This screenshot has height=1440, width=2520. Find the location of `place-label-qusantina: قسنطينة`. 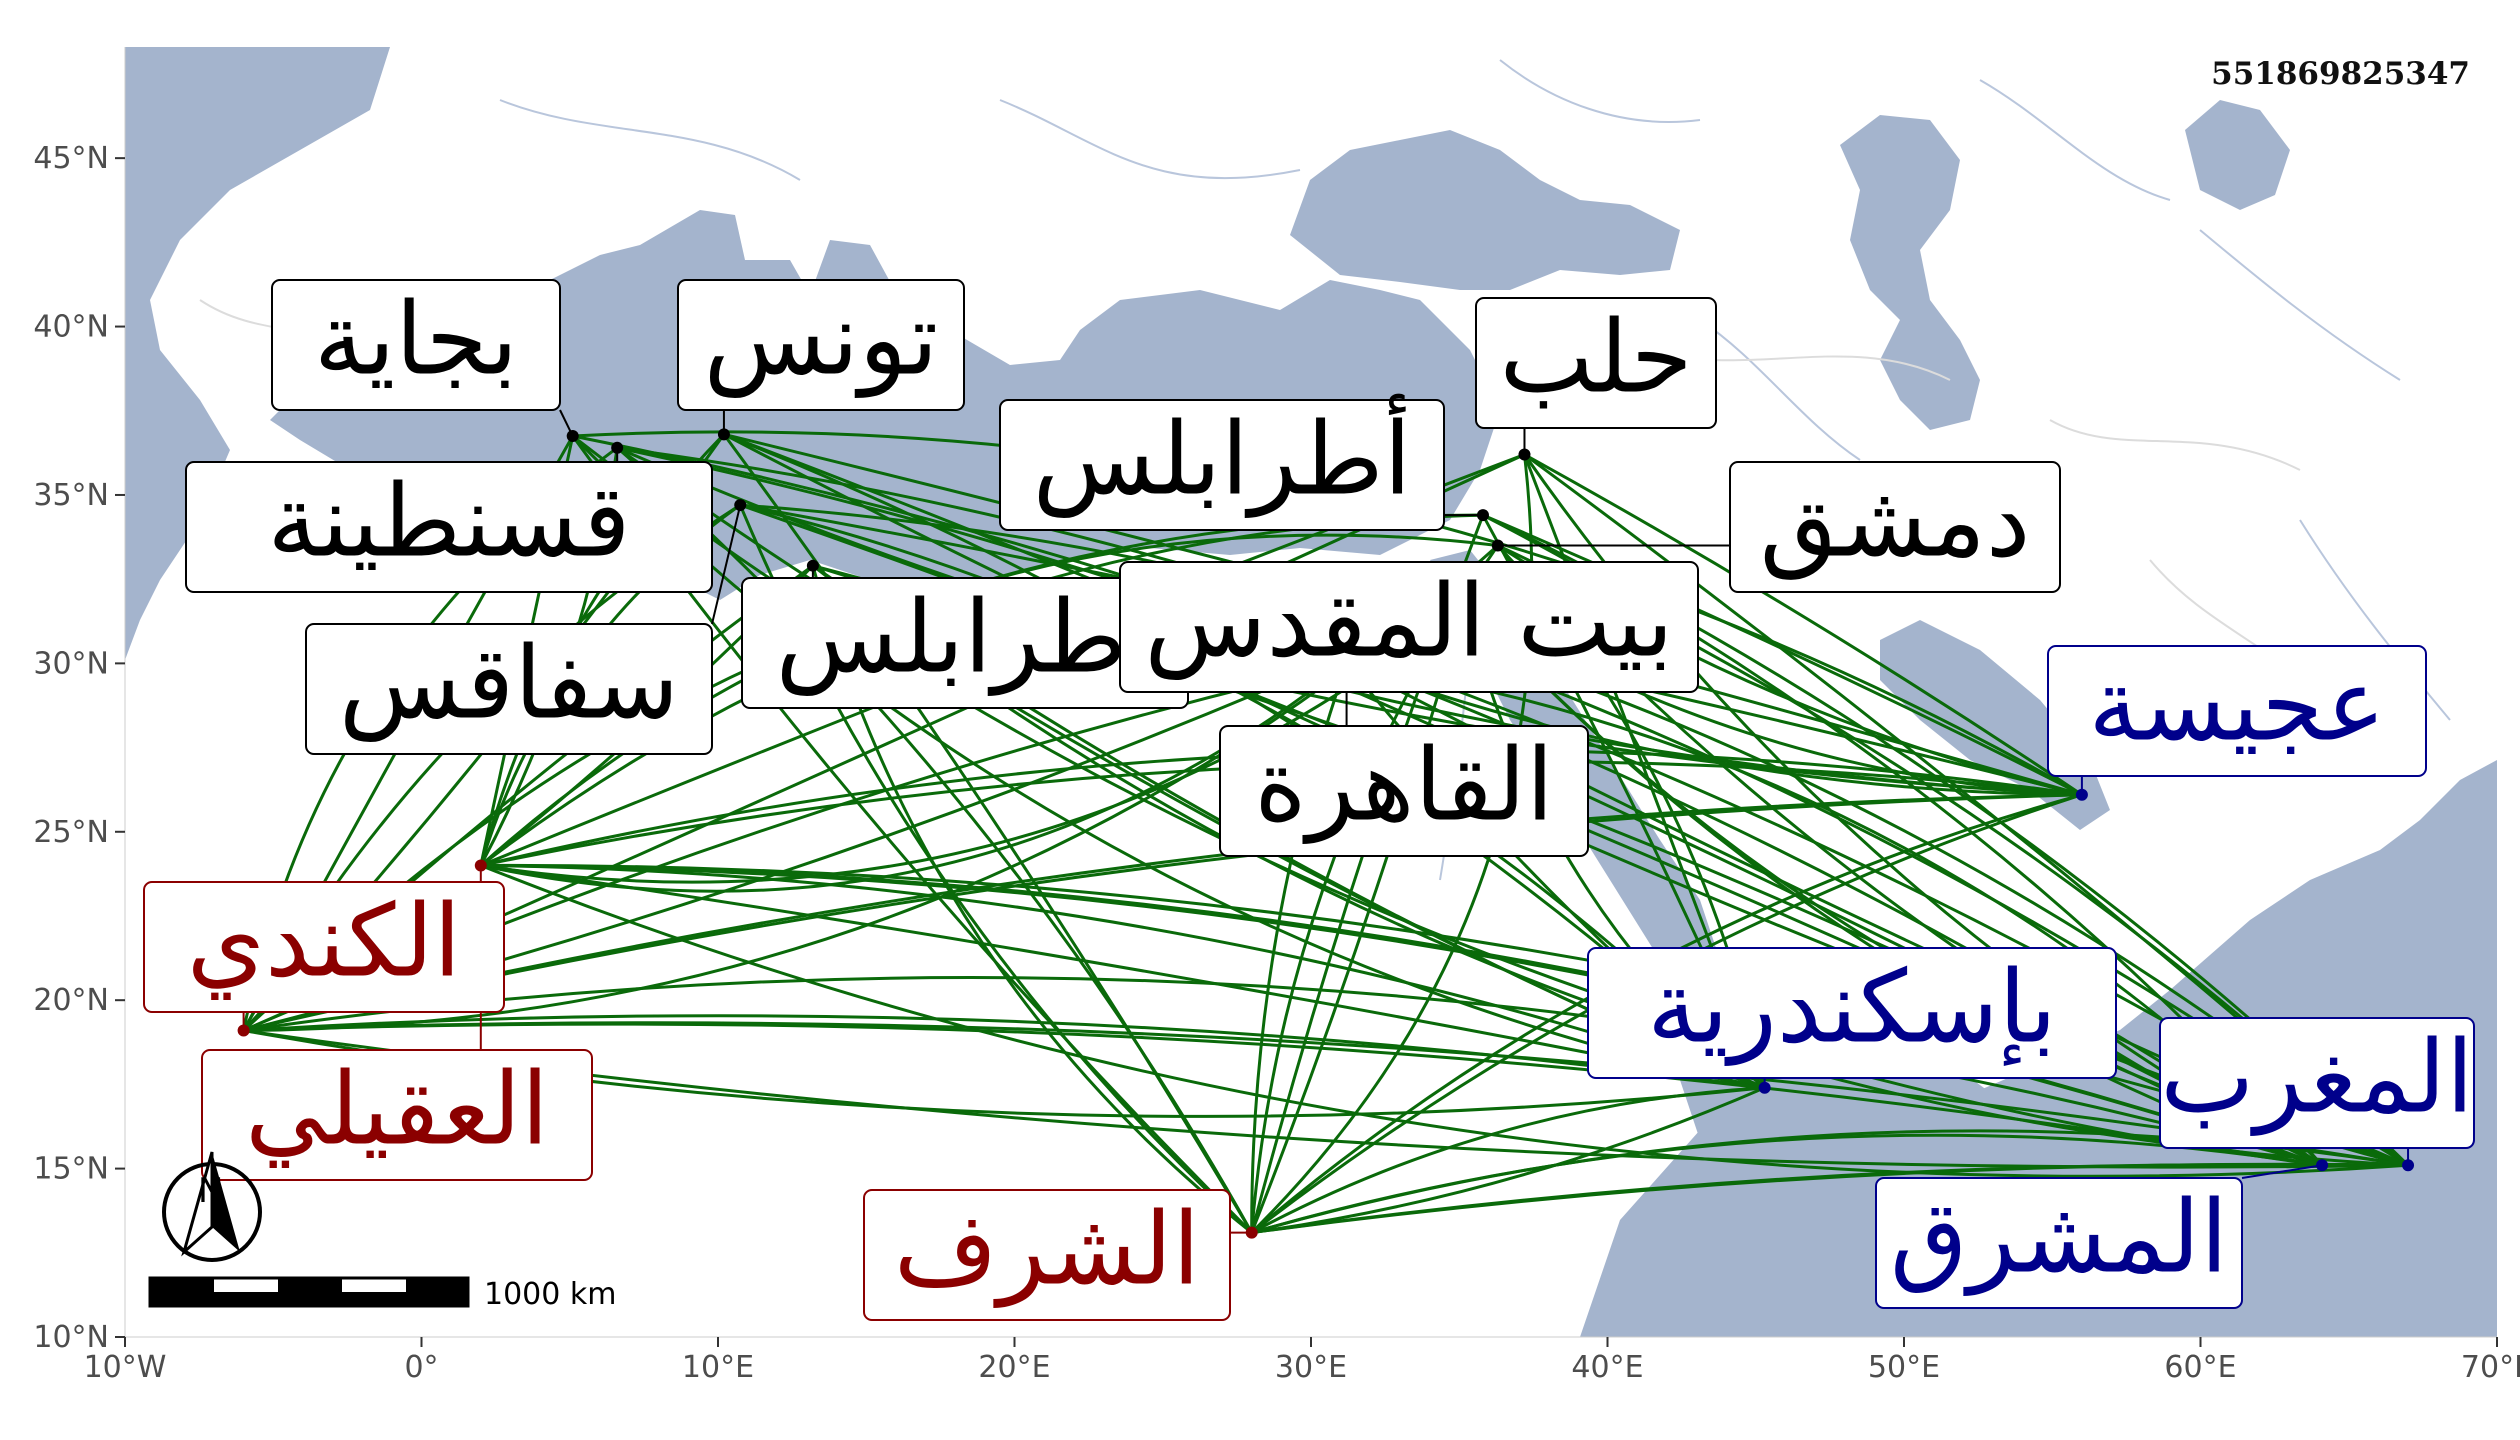

place-label-qusantina: قسنطينة is located at coordinates (449, 527).